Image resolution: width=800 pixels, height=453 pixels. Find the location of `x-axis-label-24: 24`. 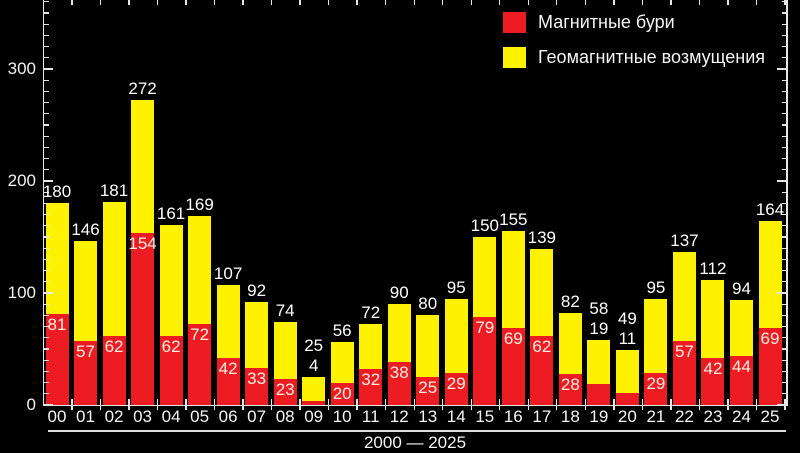

x-axis-label-24: 24 is located at coordinates (741, 416).